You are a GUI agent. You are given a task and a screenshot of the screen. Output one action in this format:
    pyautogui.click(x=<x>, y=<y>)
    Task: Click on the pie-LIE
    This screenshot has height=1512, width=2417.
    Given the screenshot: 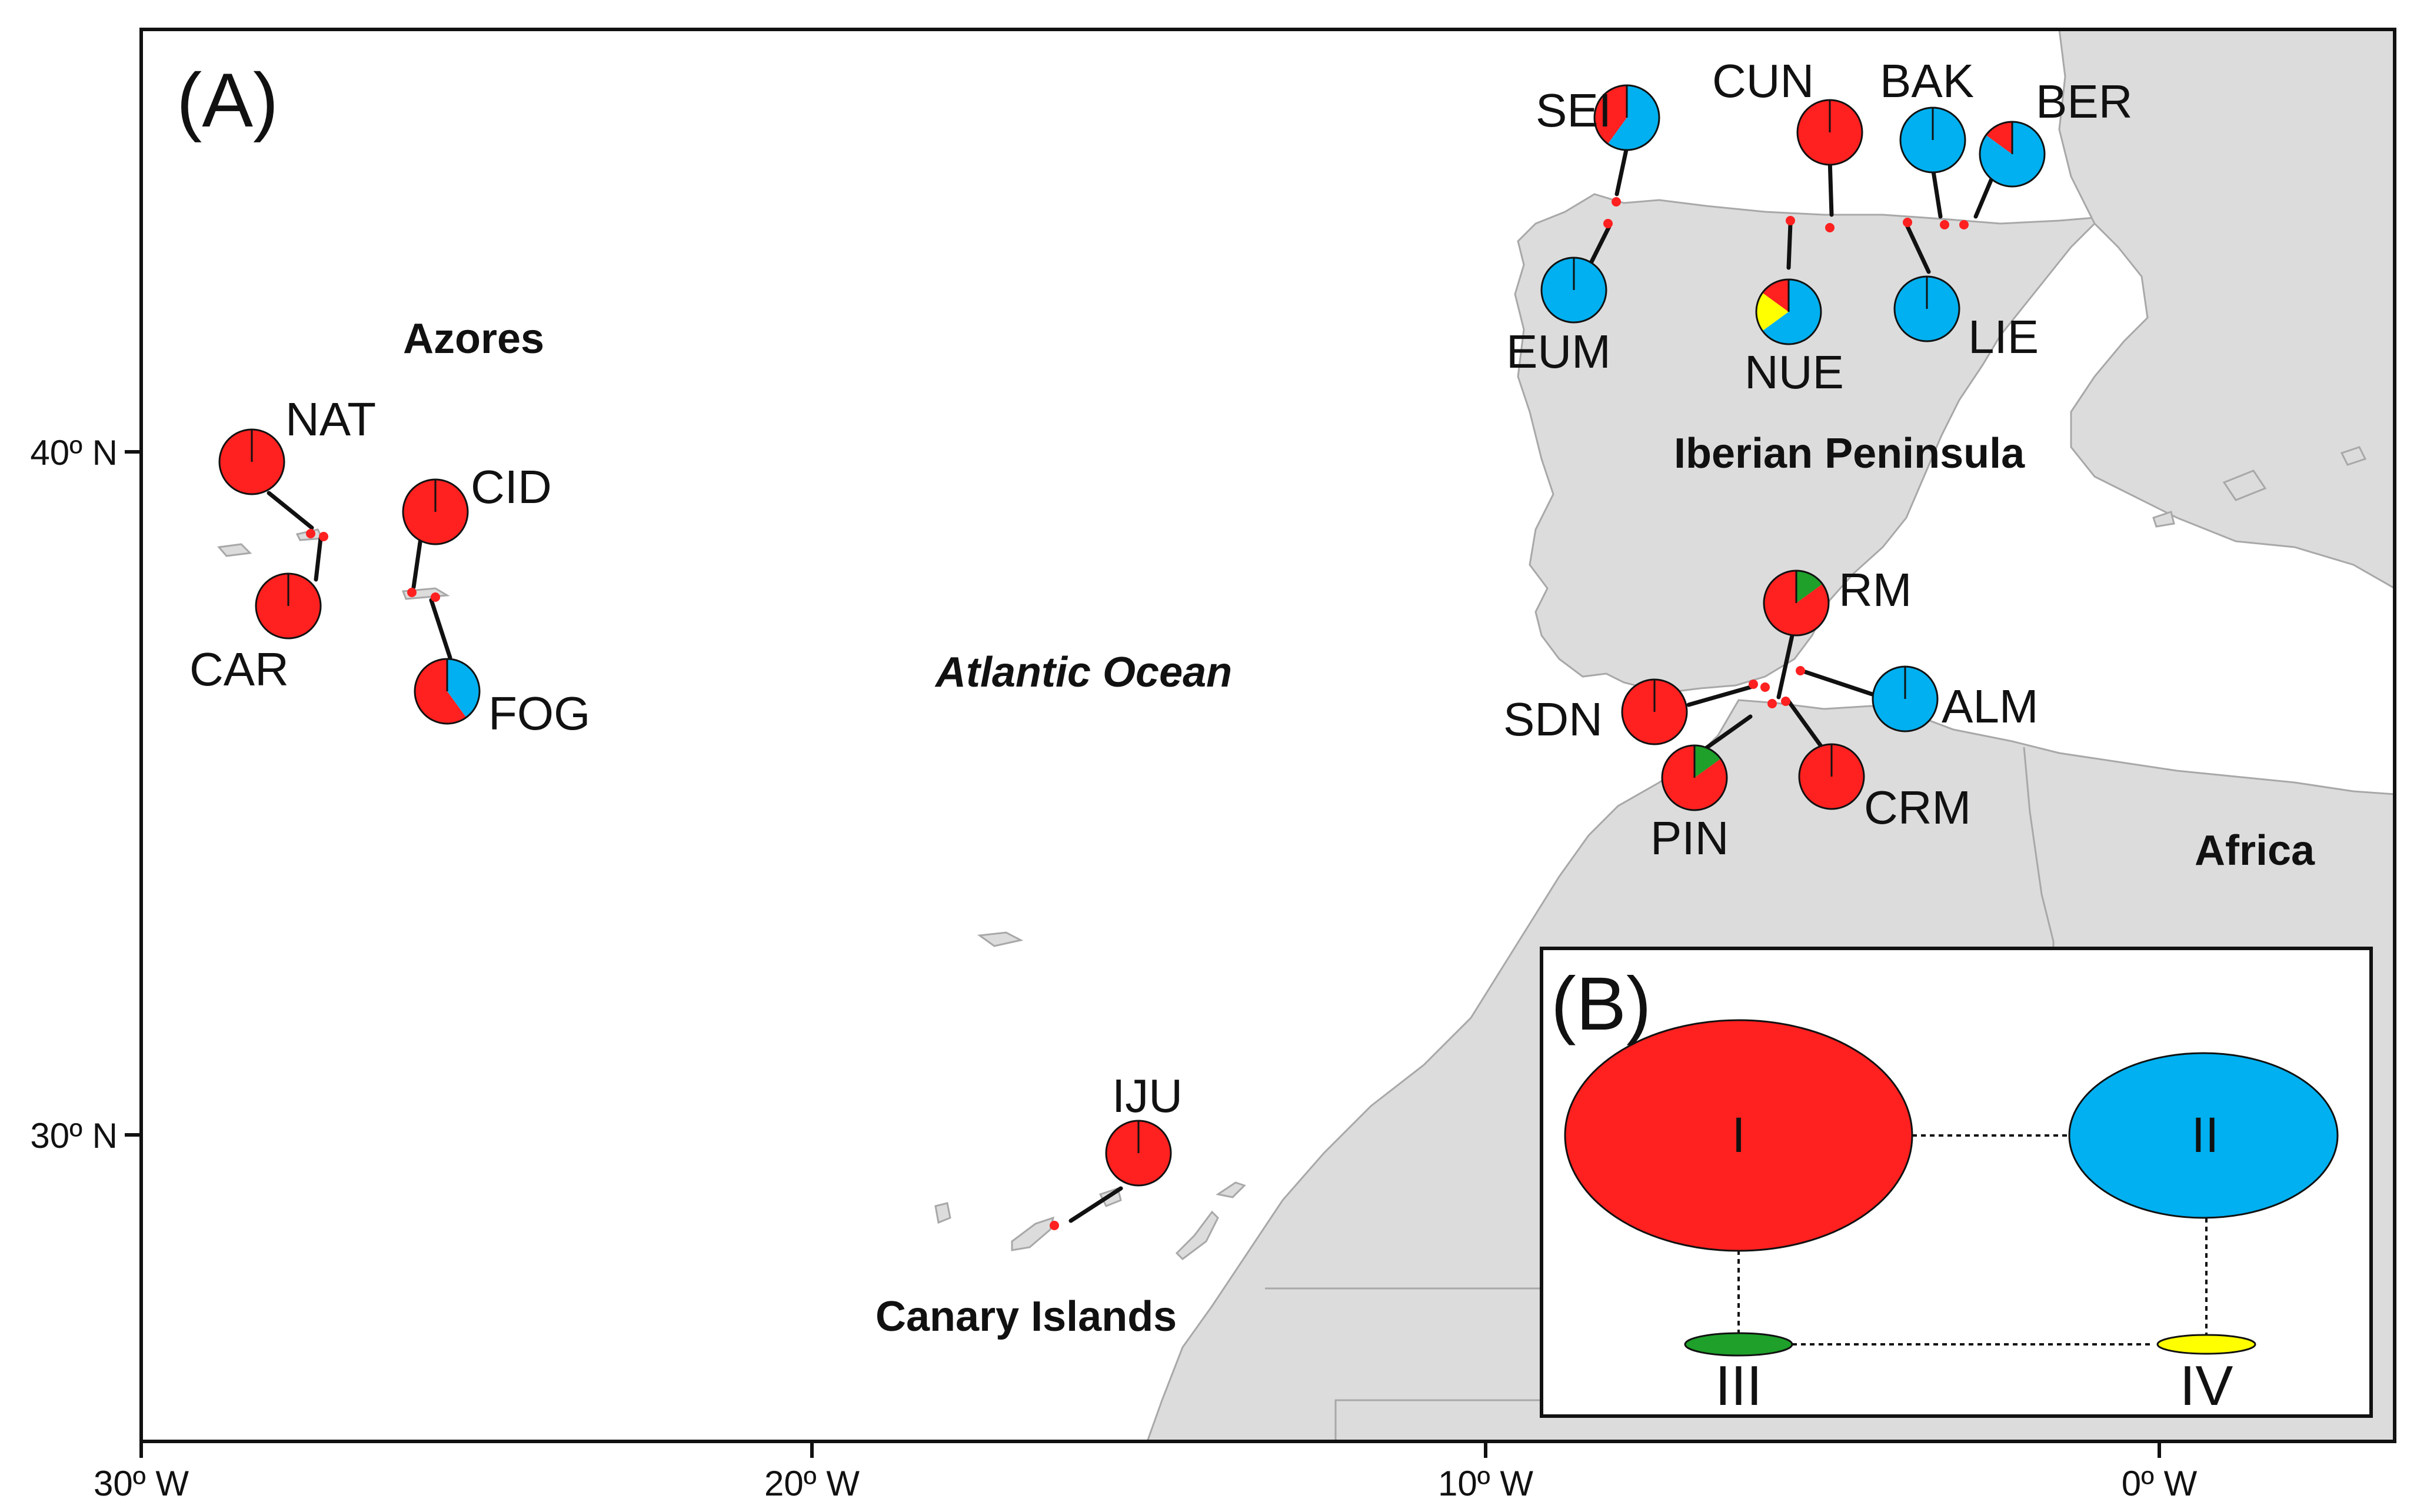 What is the action you would take?
    pyautogui.click(x=1926, y=308)
    